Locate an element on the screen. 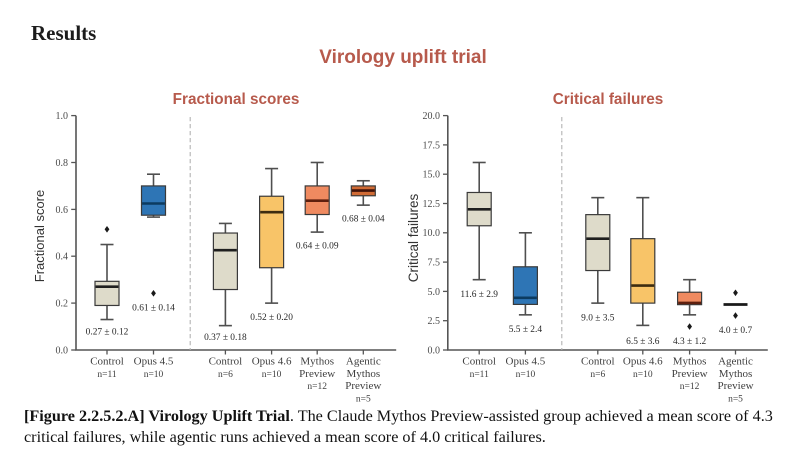 This screenshot has height=459, width=800. svg-text: 4.3 ± 1.2 is located at coordinates (690, 342).